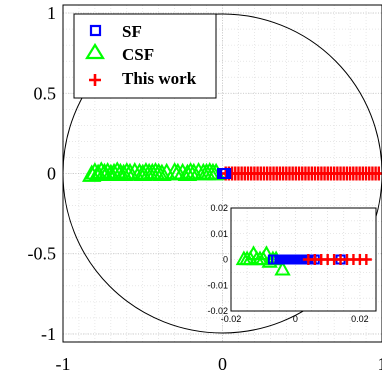  What do you see at coordinates (138, 54) in the screenshot?
I see `legend-label-csf: CSF` at bounding box center [138, 54].